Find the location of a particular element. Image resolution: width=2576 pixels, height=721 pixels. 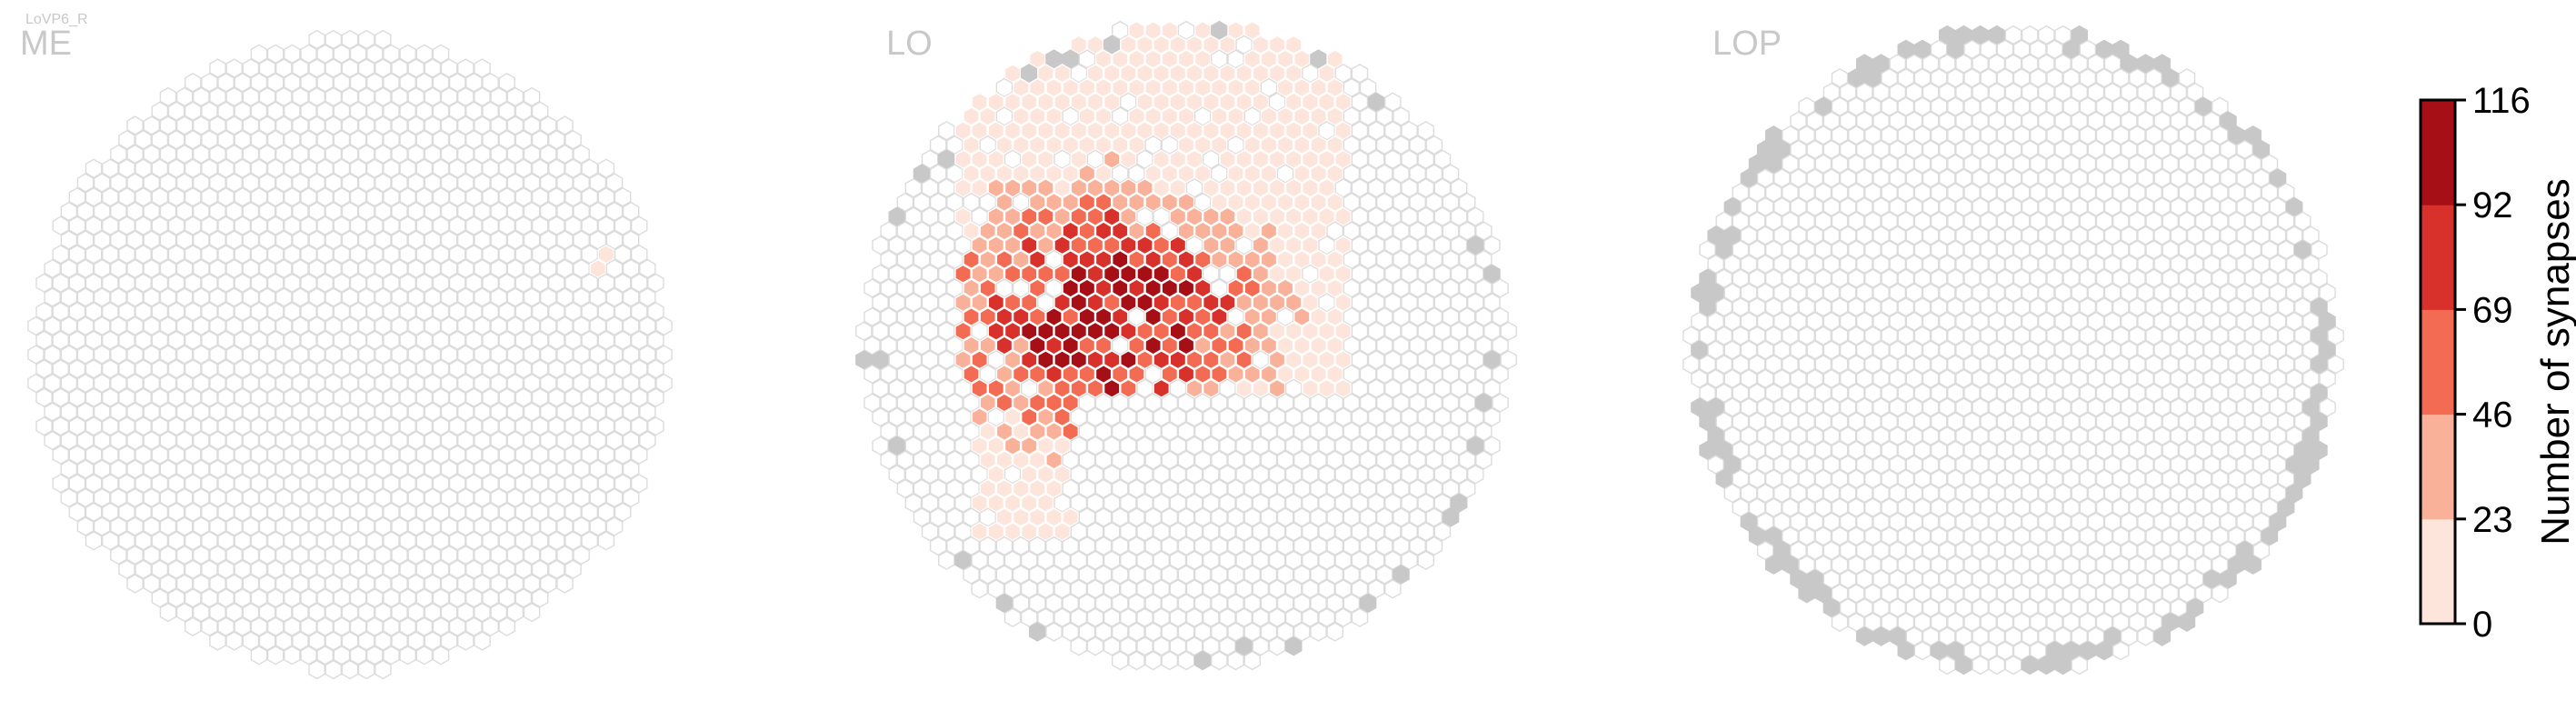

colorbar-tick-label: 116 is located at coordinates (2501, 101).